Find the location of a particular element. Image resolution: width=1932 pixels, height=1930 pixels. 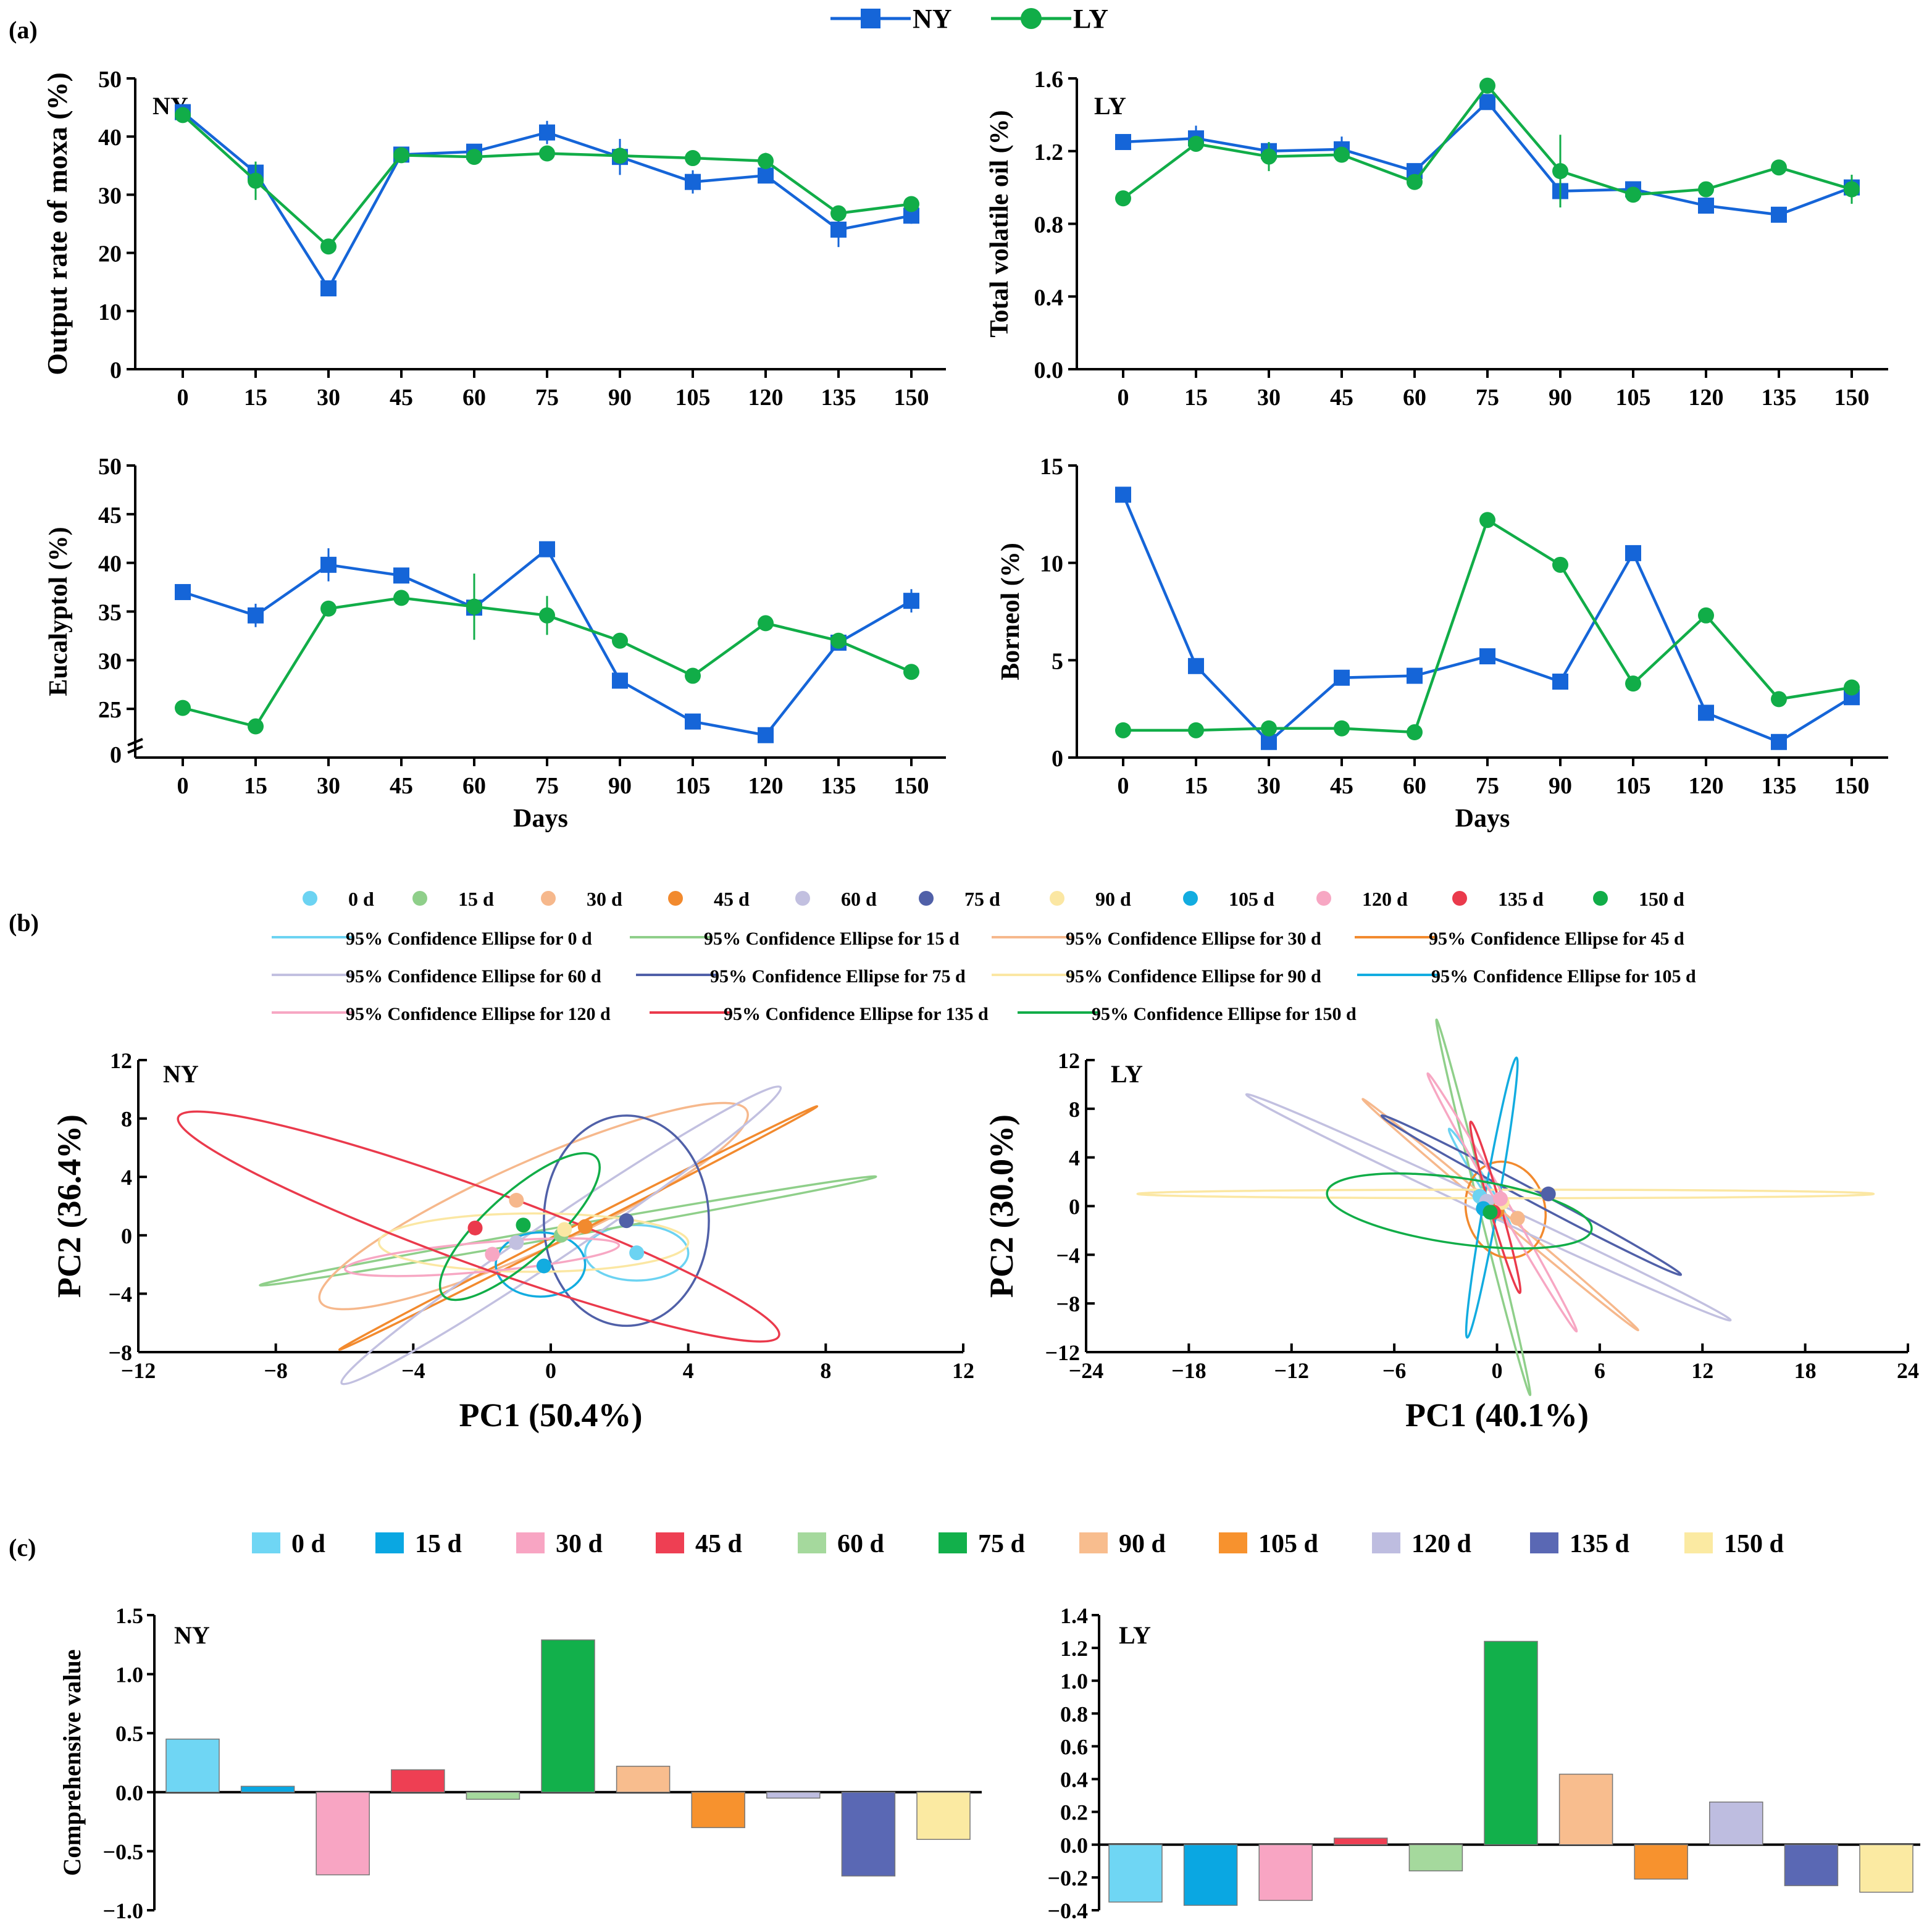

score-point-d60 is located at coordinates (516, 1242).